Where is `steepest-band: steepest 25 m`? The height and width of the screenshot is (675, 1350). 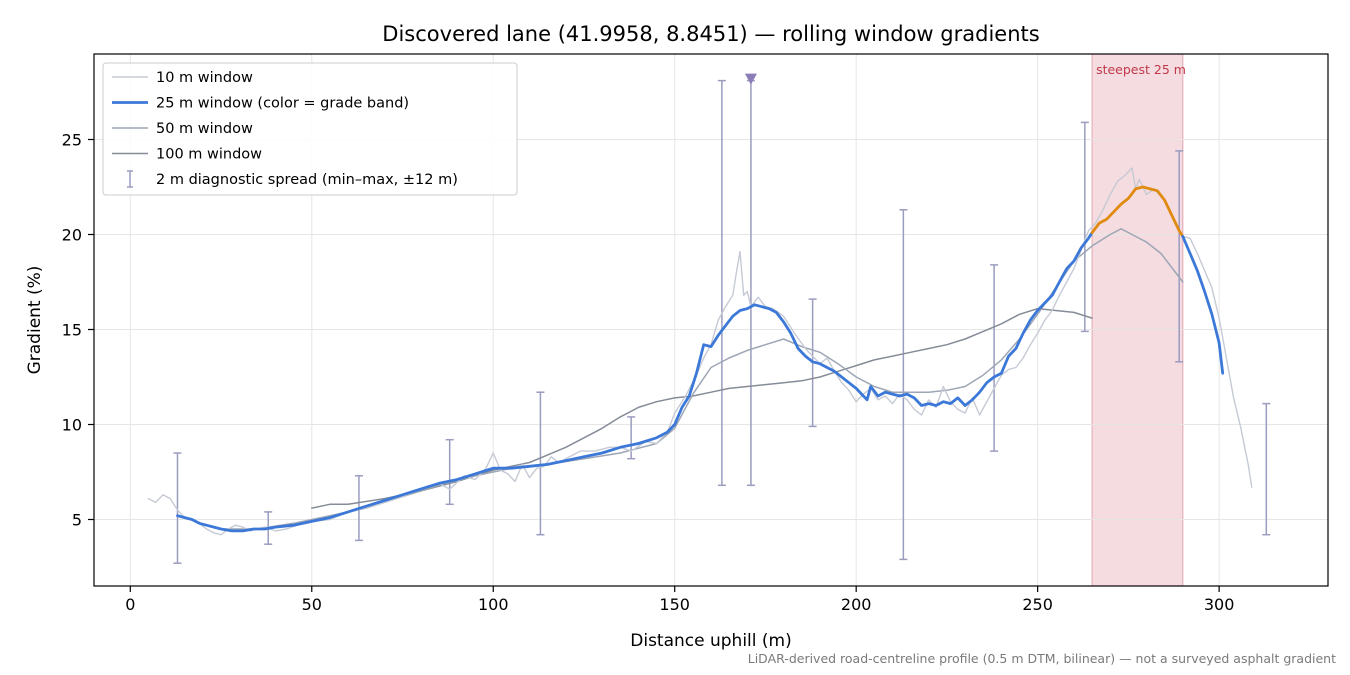
steepest-band: steepest 25 m is located at coordinates (1138, 320).